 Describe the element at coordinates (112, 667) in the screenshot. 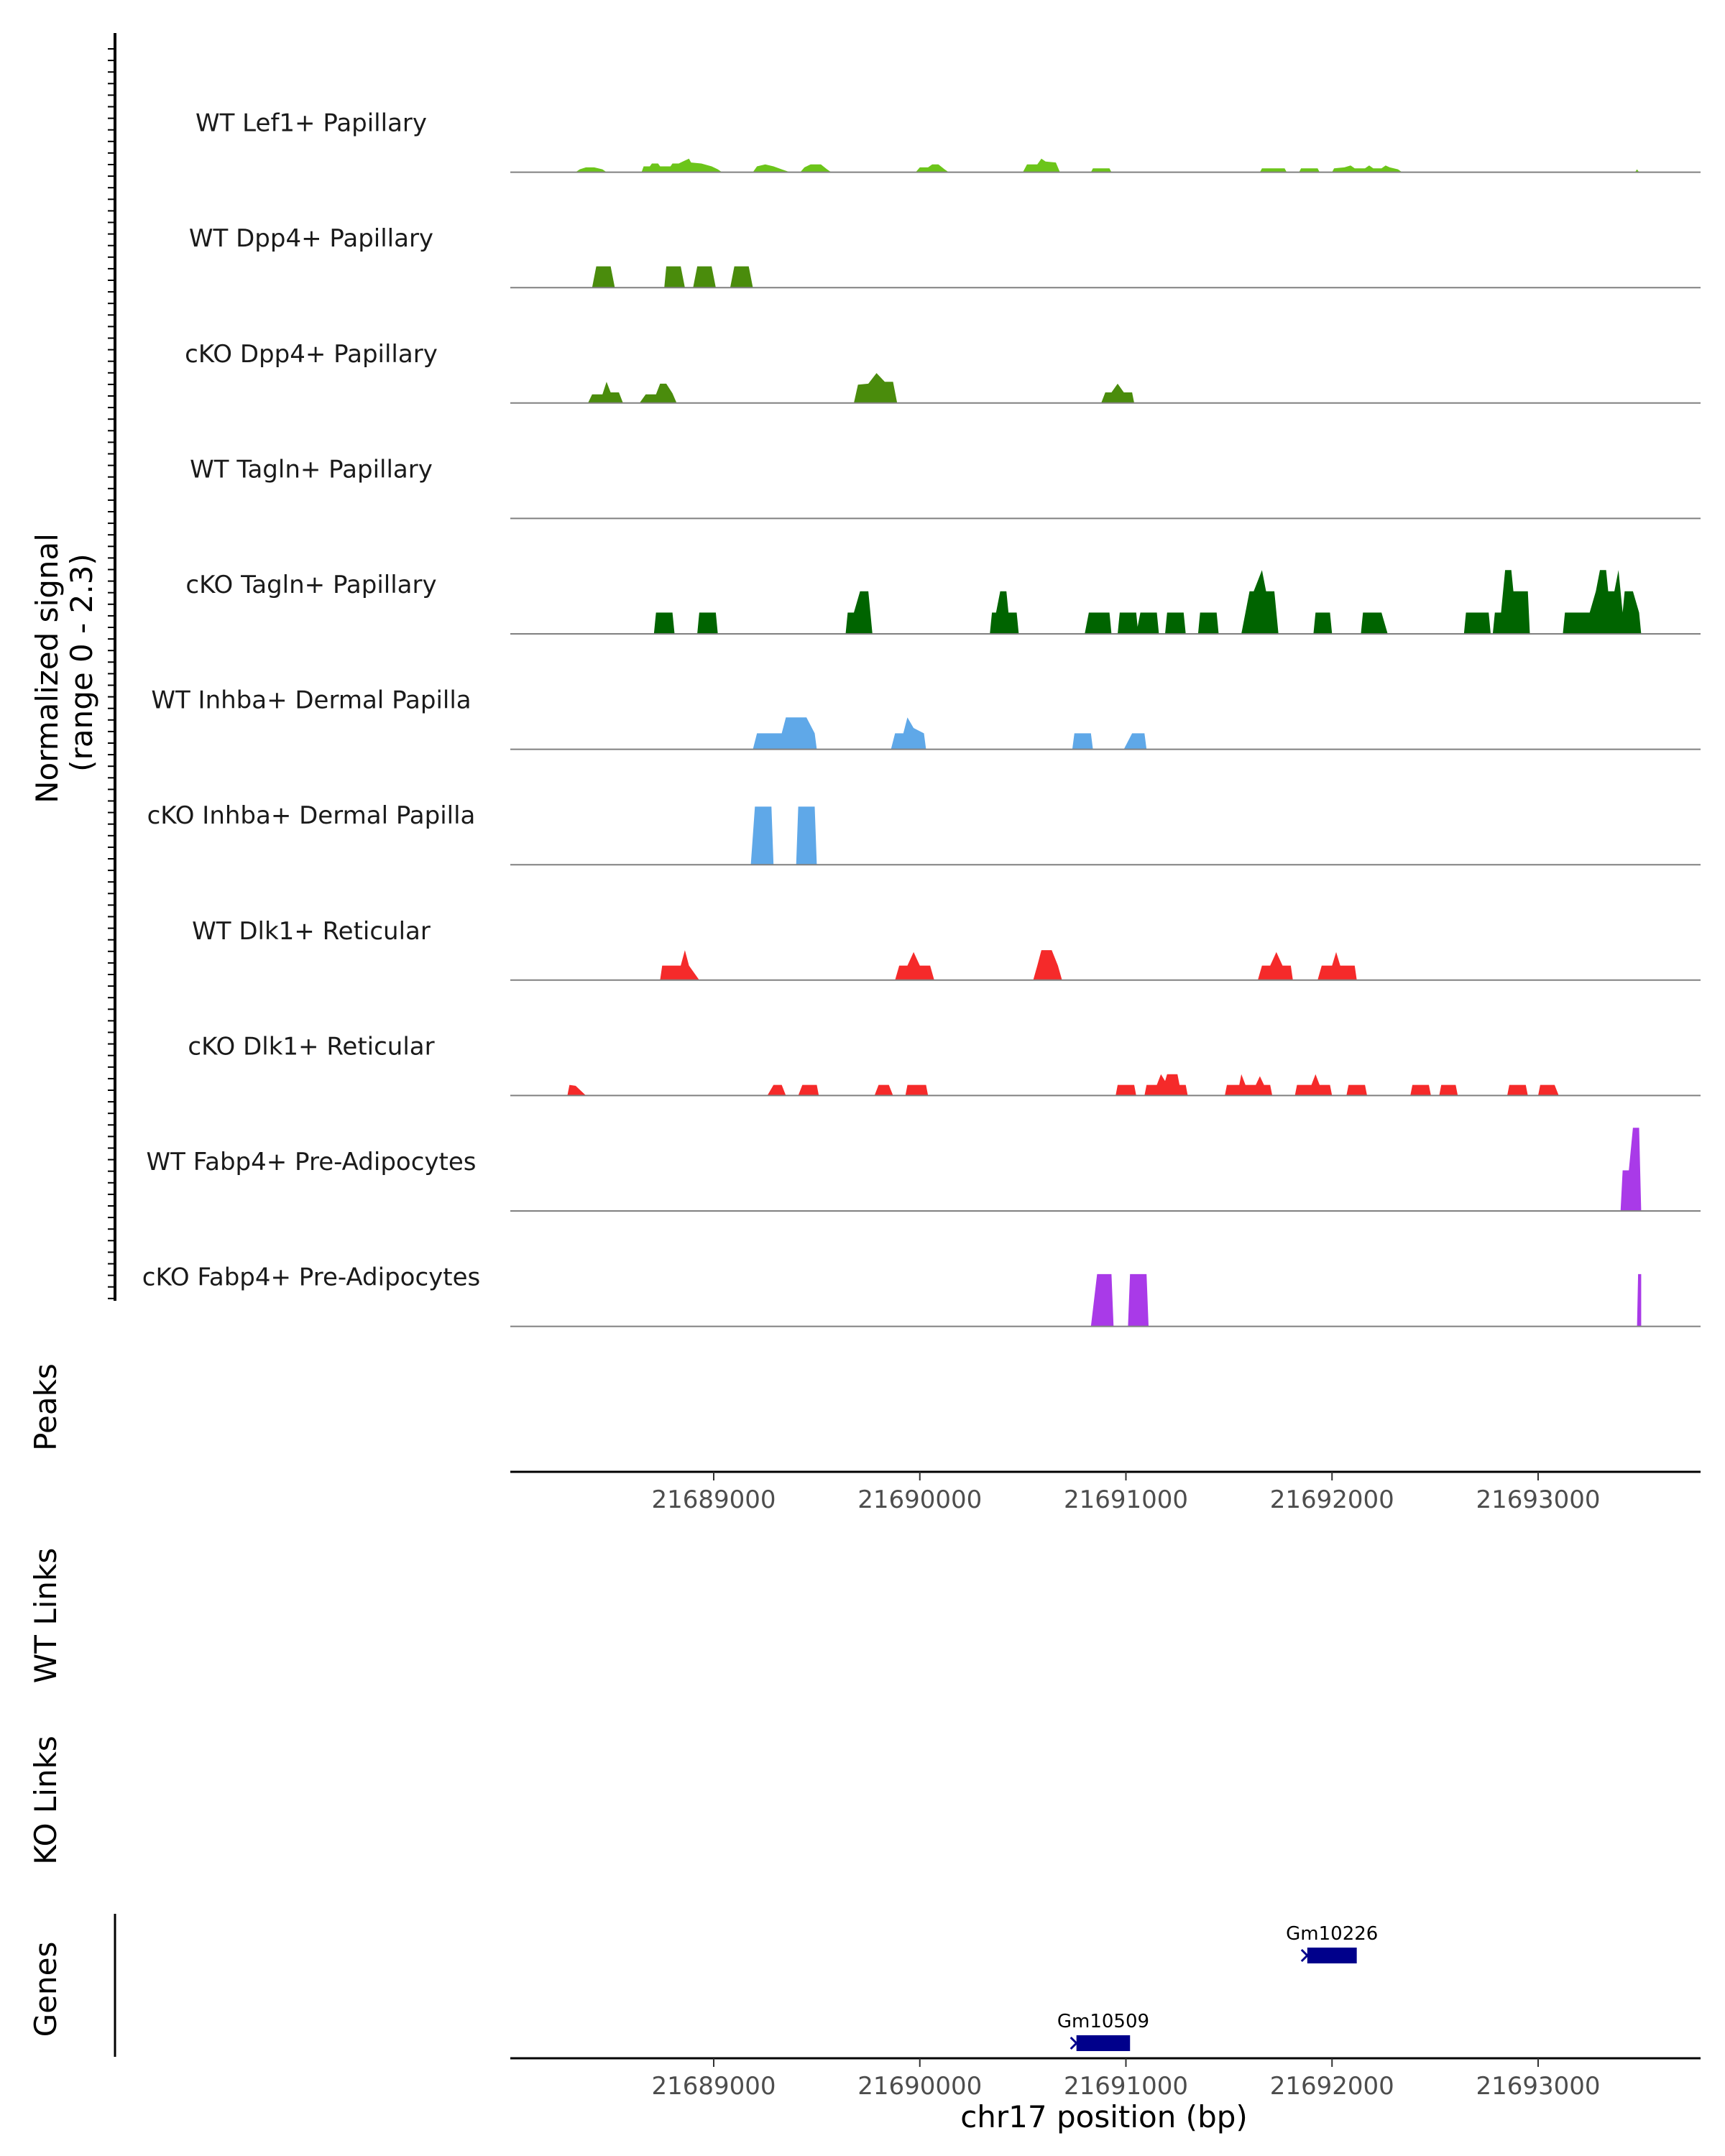

I see `signal-axis` at that location.